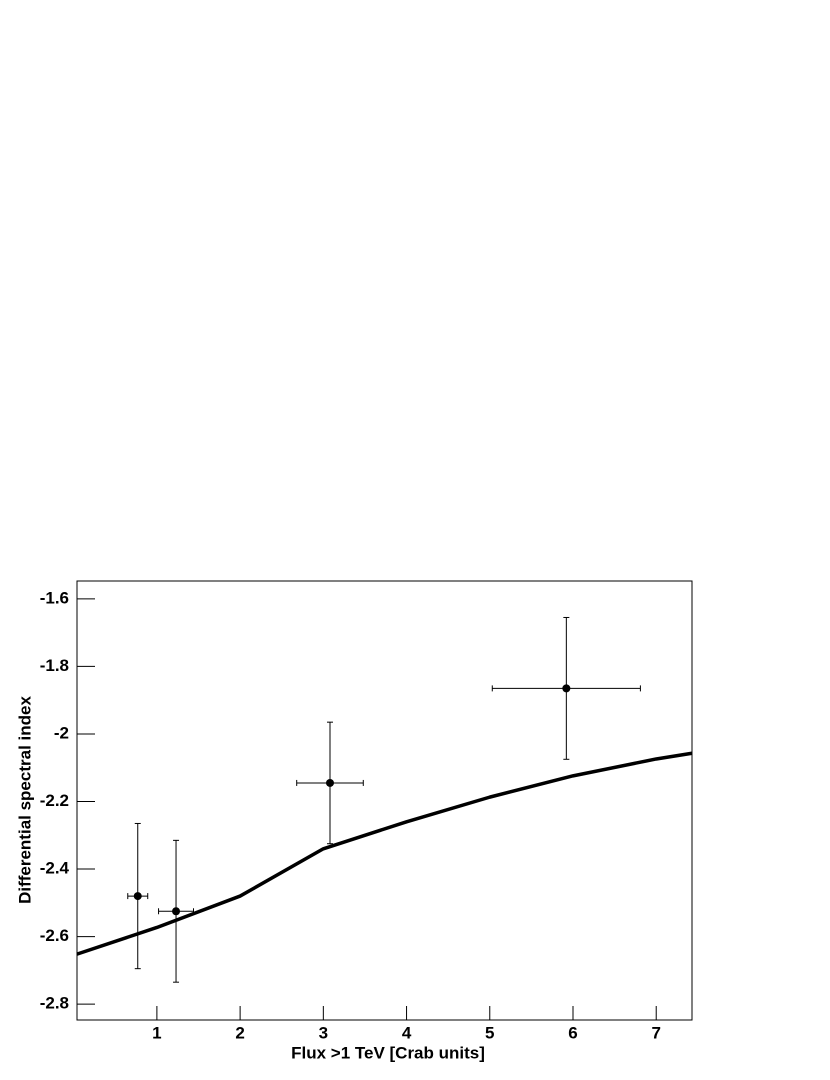 The height and width of the screenshot is (1080, 830). I want to click on y-tick-label: -2.8, so click(54, 1003).